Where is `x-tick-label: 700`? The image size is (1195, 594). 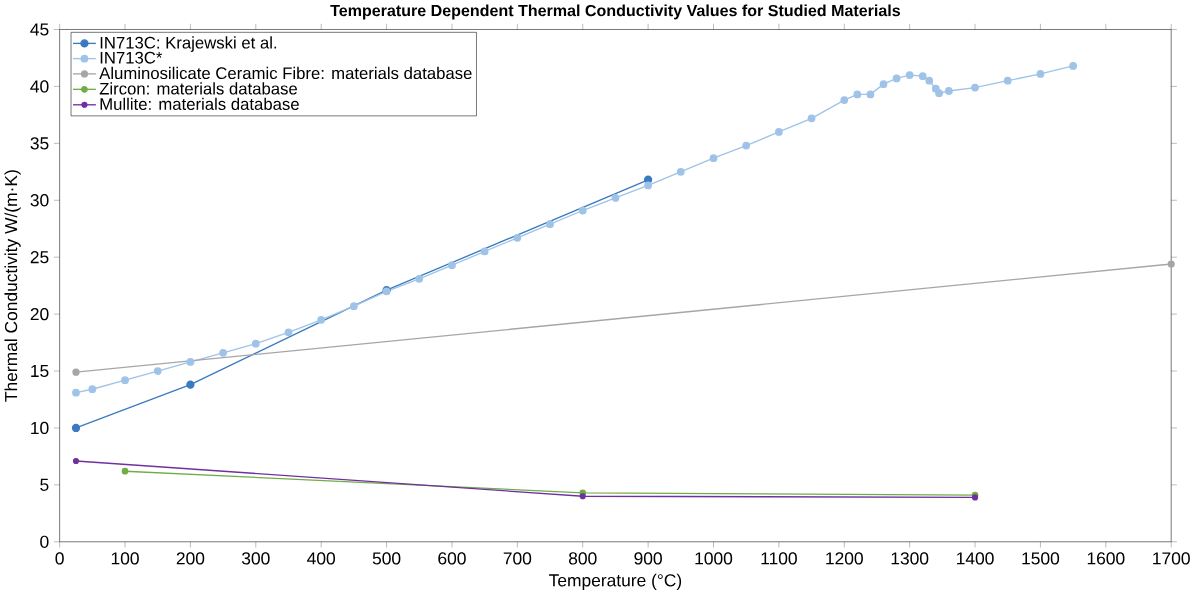
x-tick-label: 700 is located at coordinates (517, 558).